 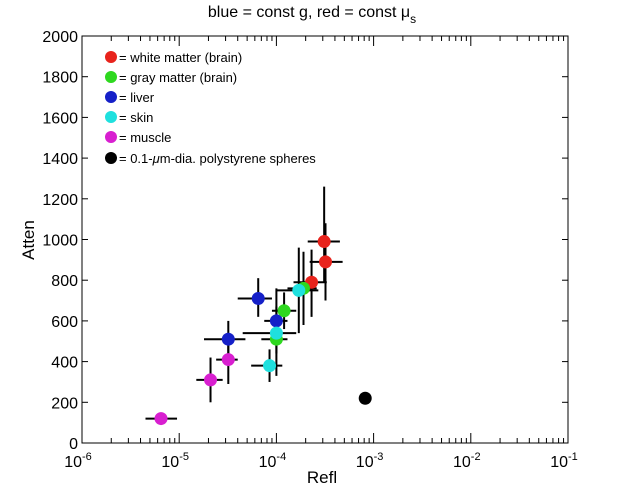 I want to click on legend-label-white-matter: = white matter (brain), so click(x=180, y=57).